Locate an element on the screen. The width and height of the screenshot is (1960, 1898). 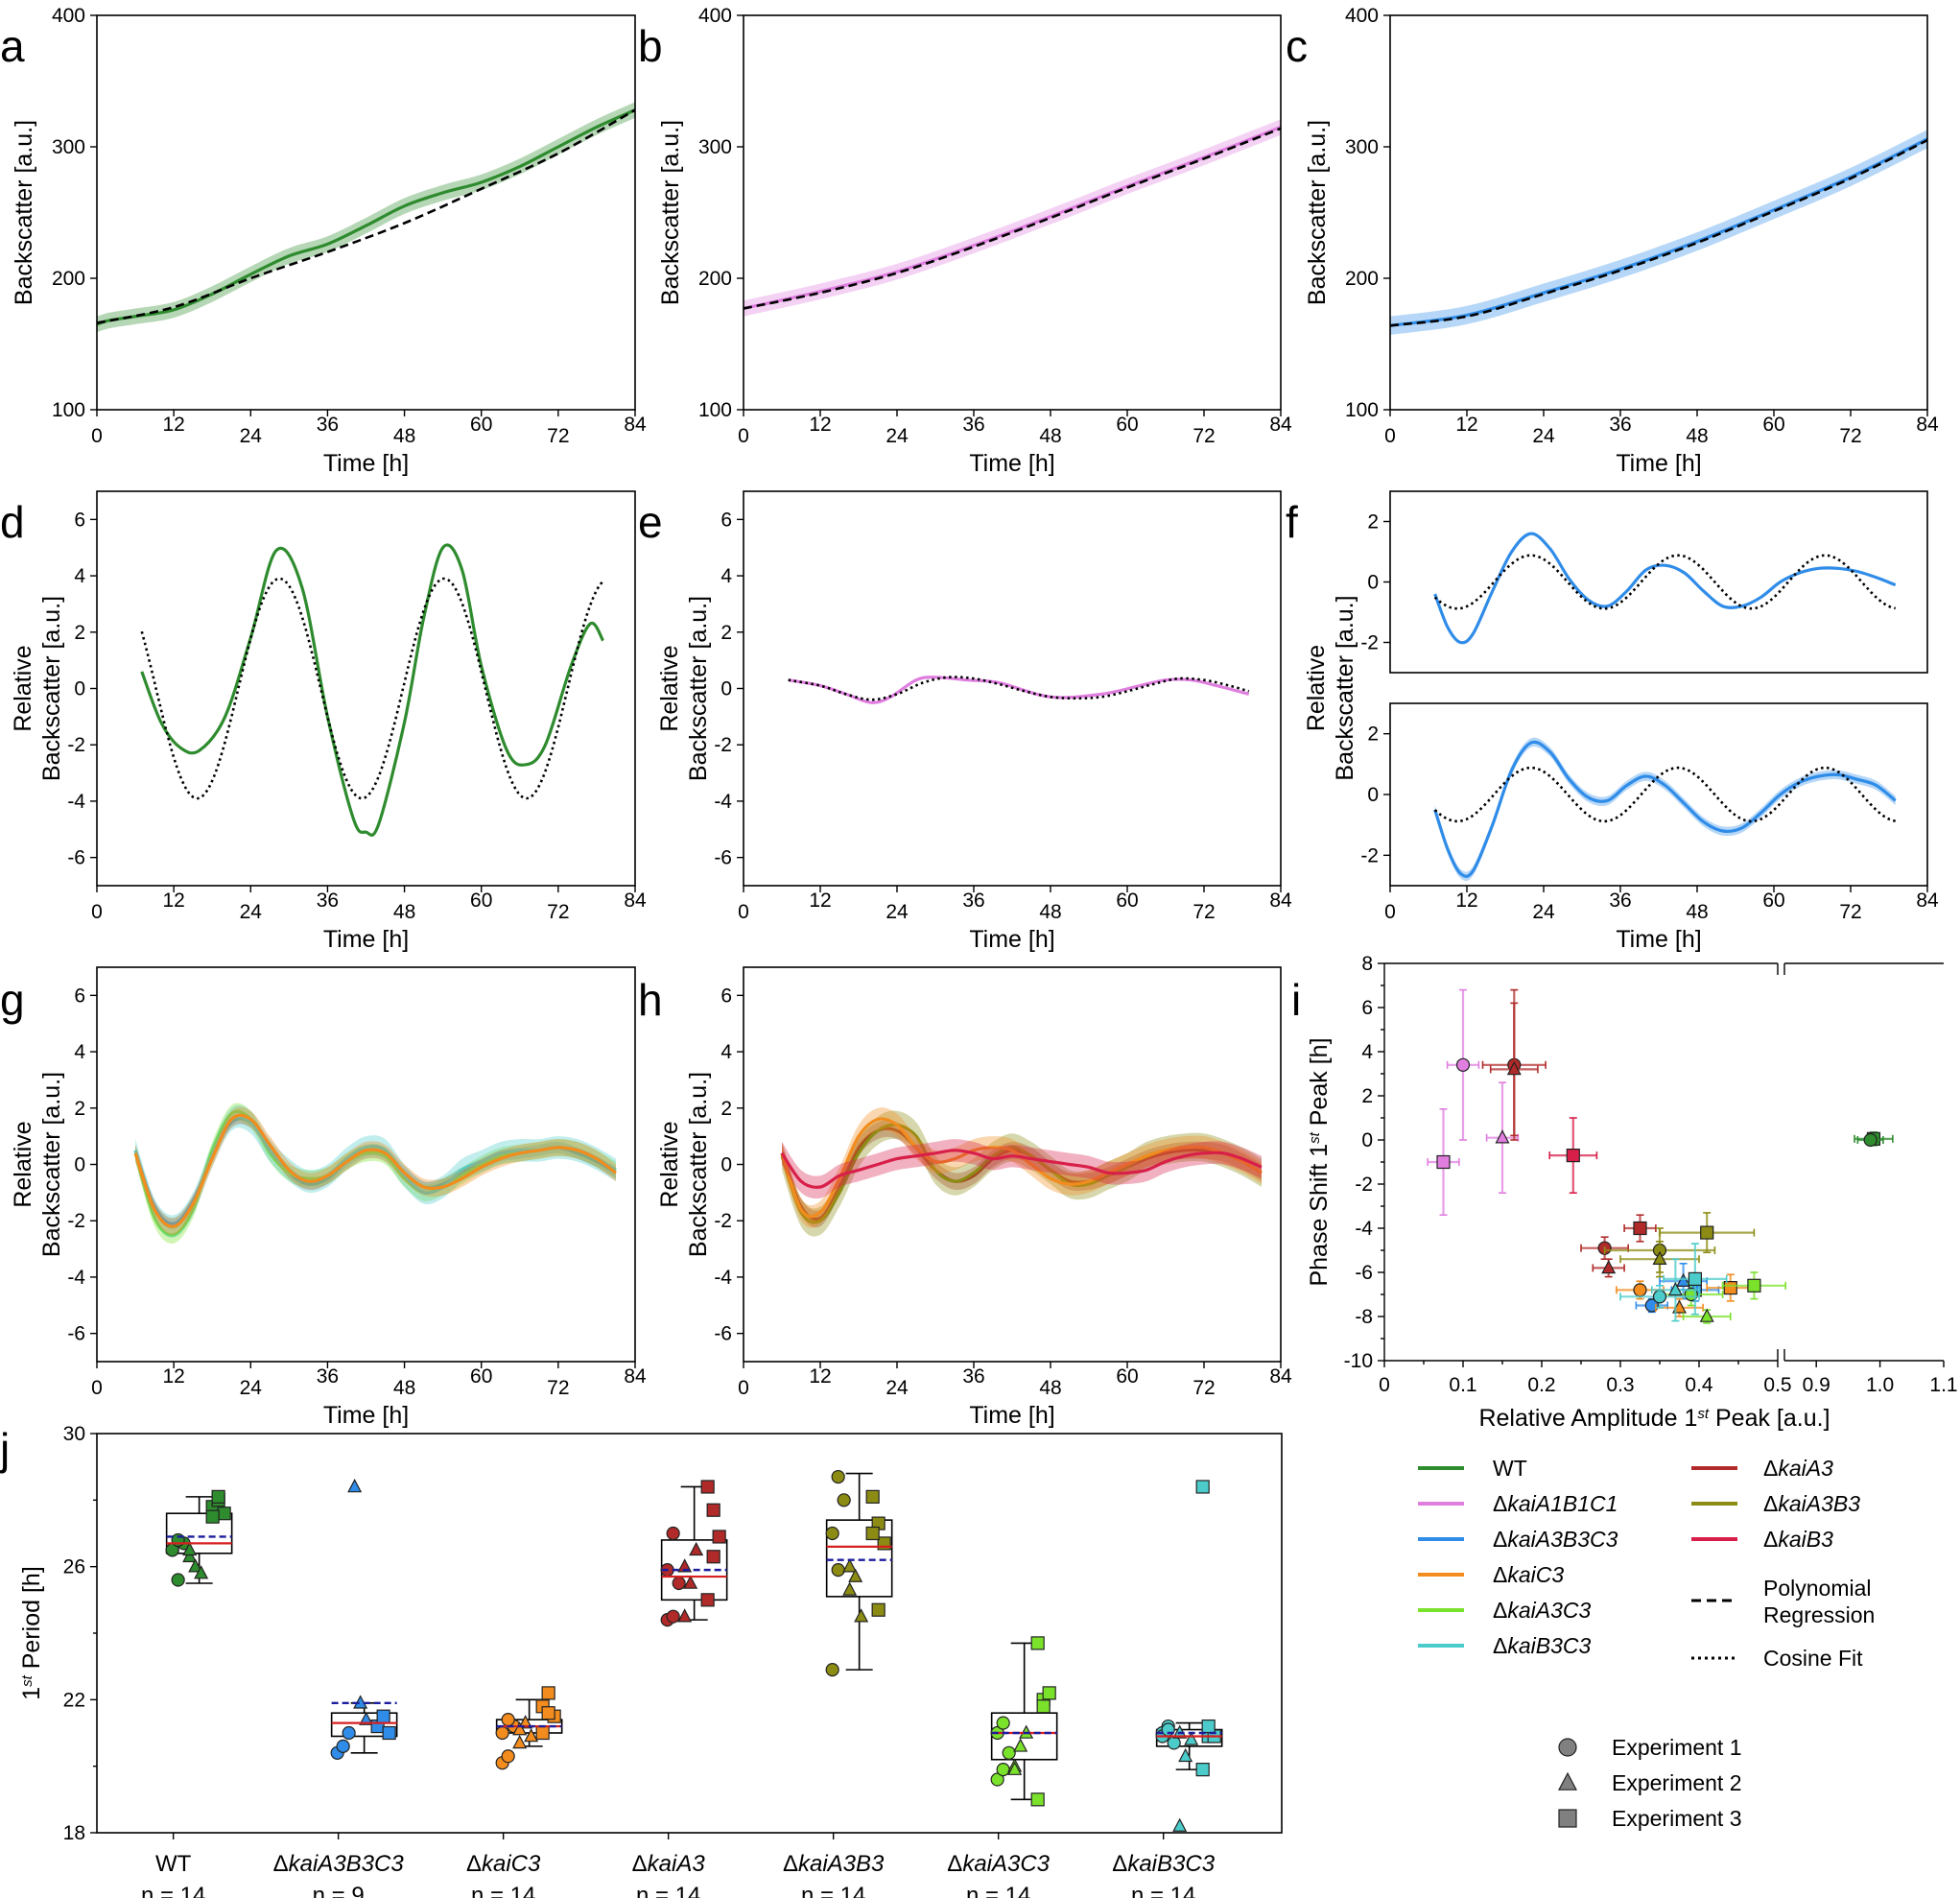
square-marker is located at coordinates (1444, 1162).